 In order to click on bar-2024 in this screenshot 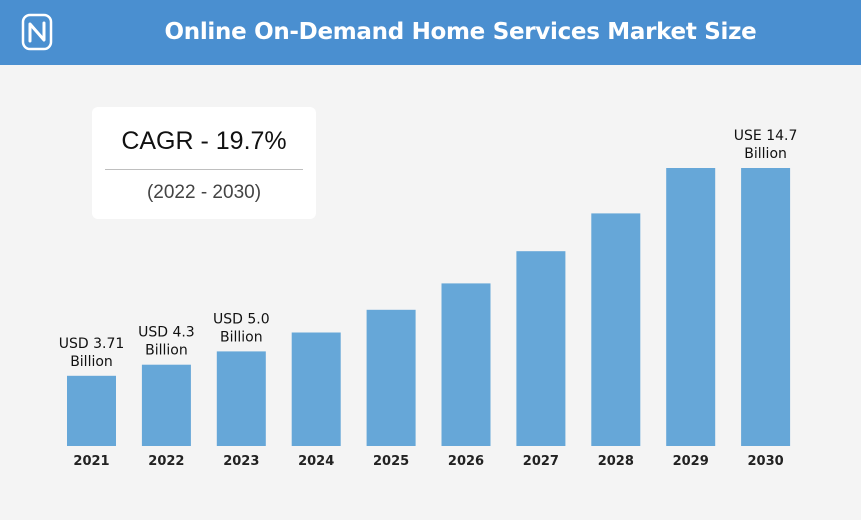, I will do `click(316, 389)`.